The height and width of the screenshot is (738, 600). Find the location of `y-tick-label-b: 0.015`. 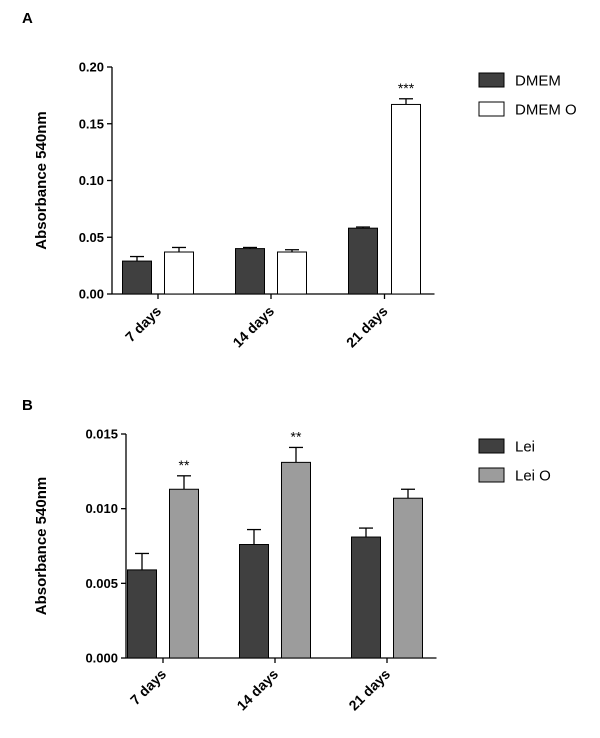

y-tick-label-b: 0.015 is located at coordinates (101, 434).